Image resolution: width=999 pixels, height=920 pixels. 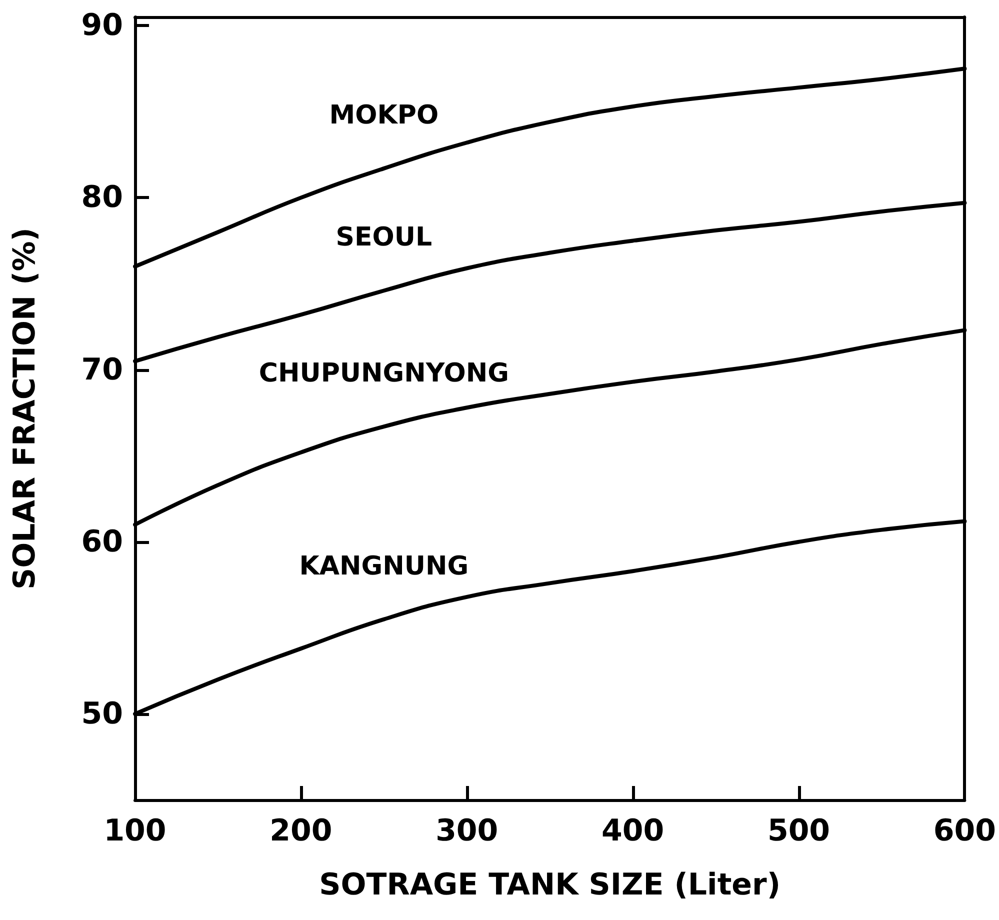 I want to click on series-label: SEOUL, so click(x=384, y=237).